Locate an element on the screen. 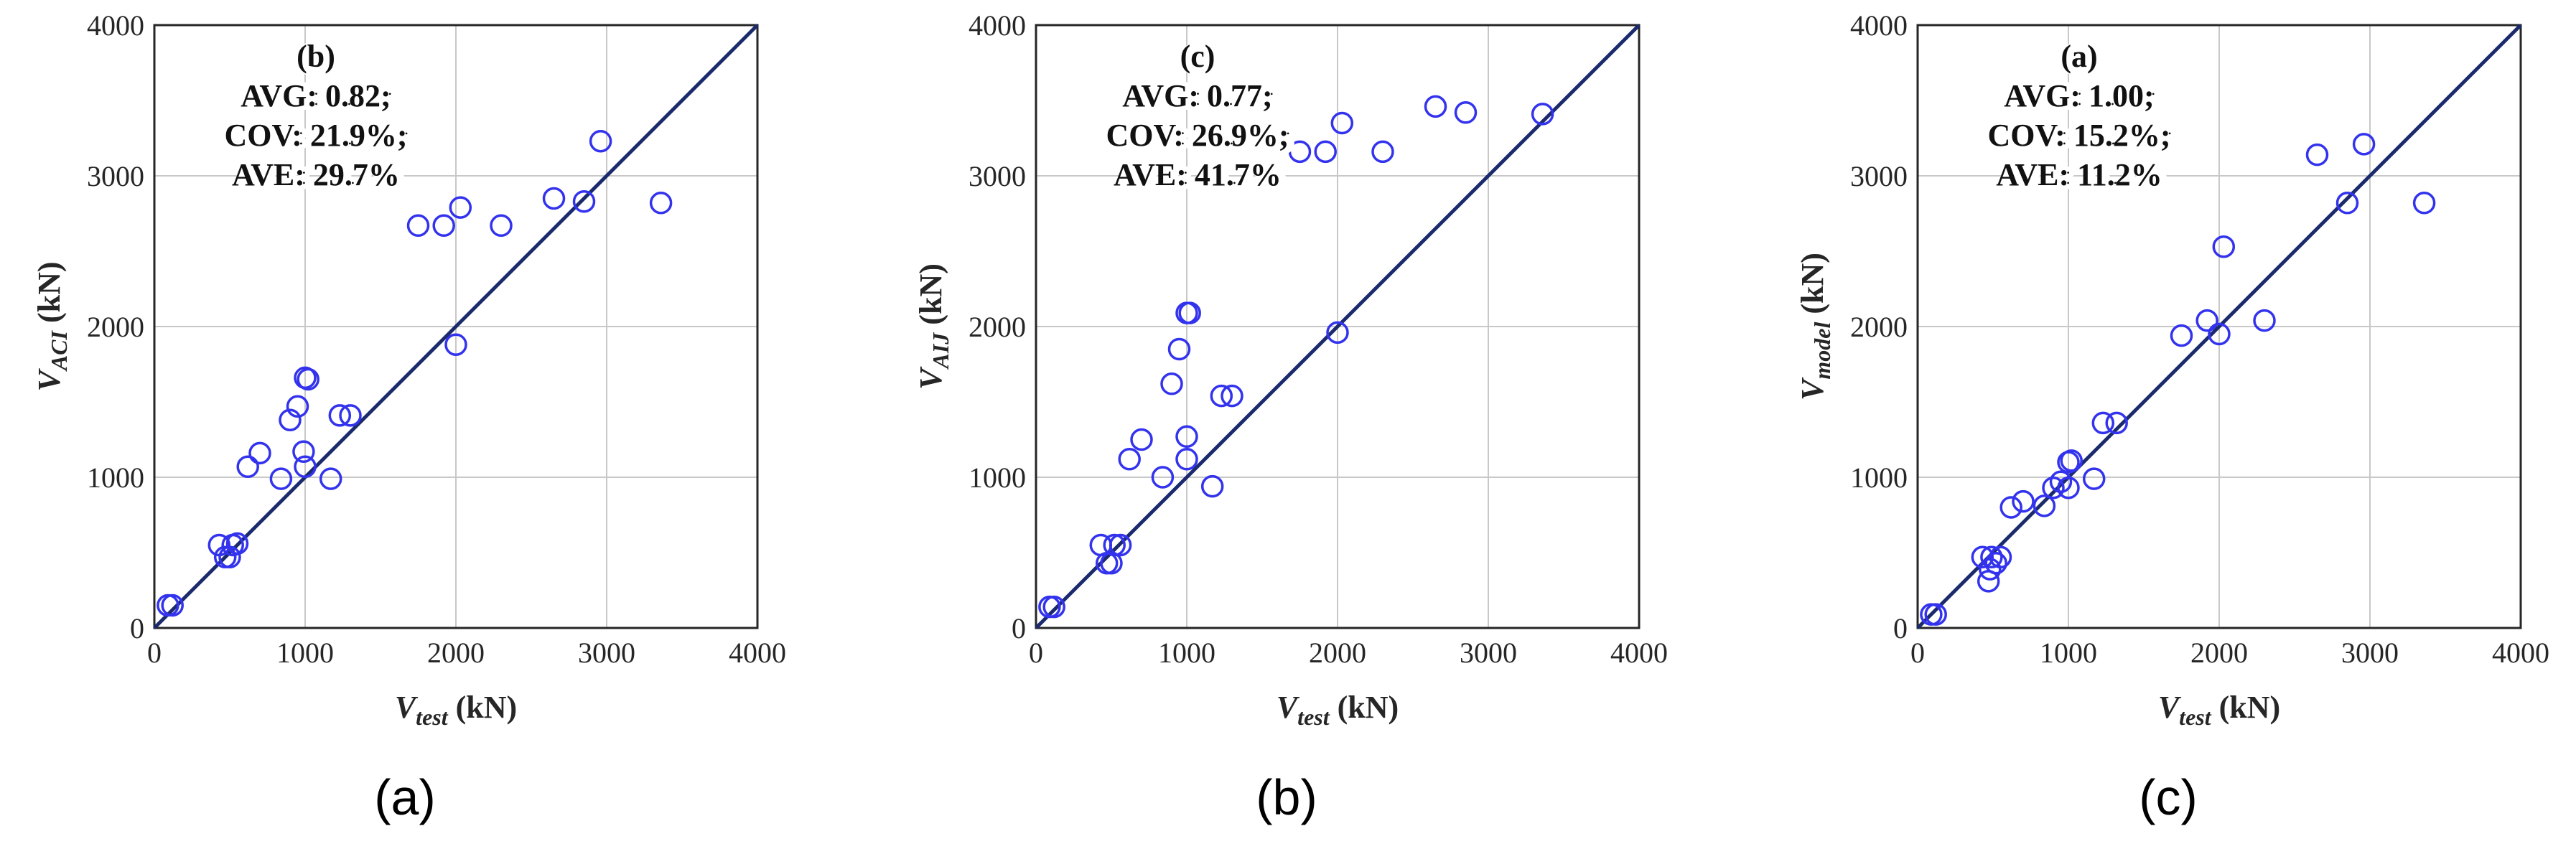 This screenshot has height=849, width=2576. svg-text: COV: 21.9%; is located at coordinates (319, 135).